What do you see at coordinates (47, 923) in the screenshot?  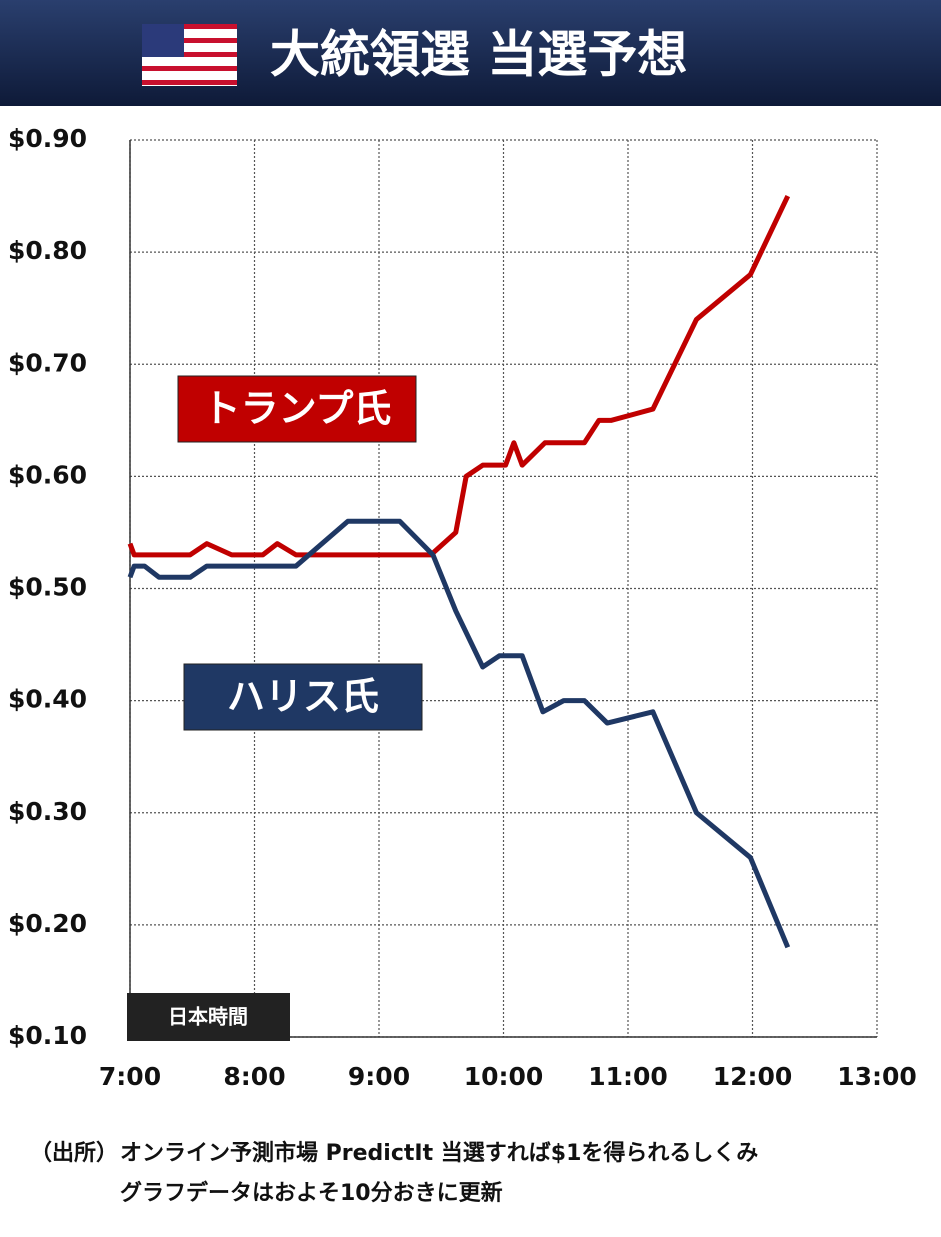 I see `y-tick-label: $0.20` at bounding box center [47, 923].